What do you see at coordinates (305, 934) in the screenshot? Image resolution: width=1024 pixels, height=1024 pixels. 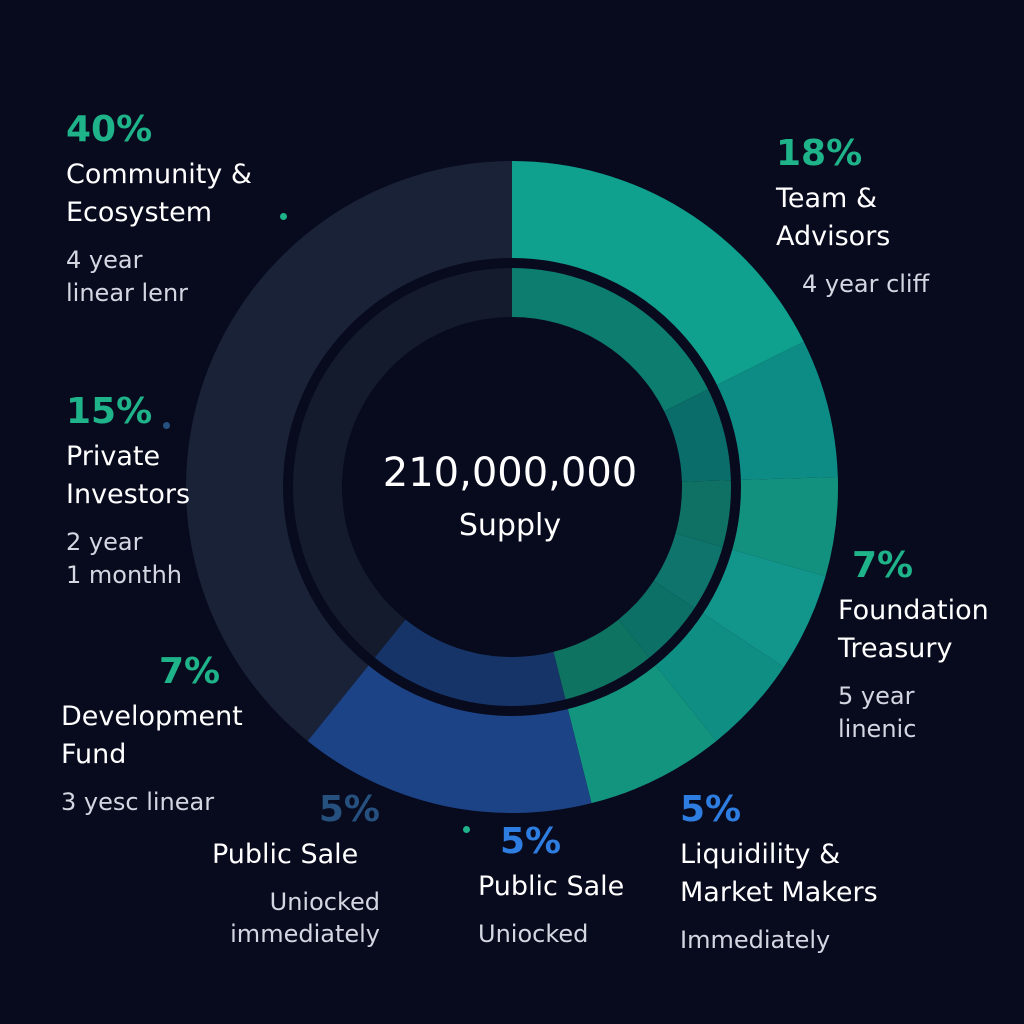 I see `vesting-note-line2: immediately` at bounding box center [305, 934].